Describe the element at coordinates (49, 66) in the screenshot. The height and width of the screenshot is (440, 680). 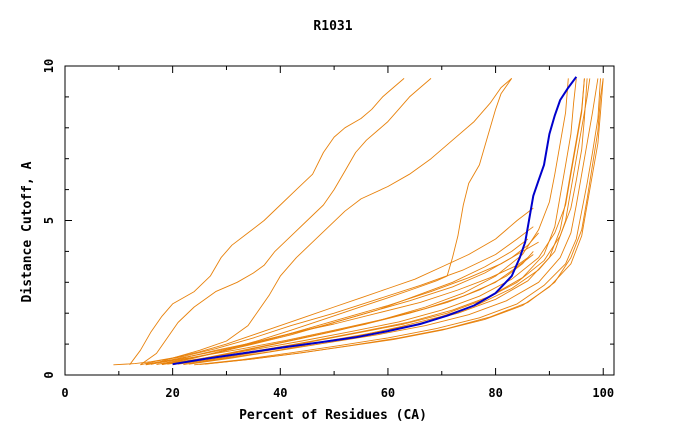
I see `y-tick-label: 10` at that location.